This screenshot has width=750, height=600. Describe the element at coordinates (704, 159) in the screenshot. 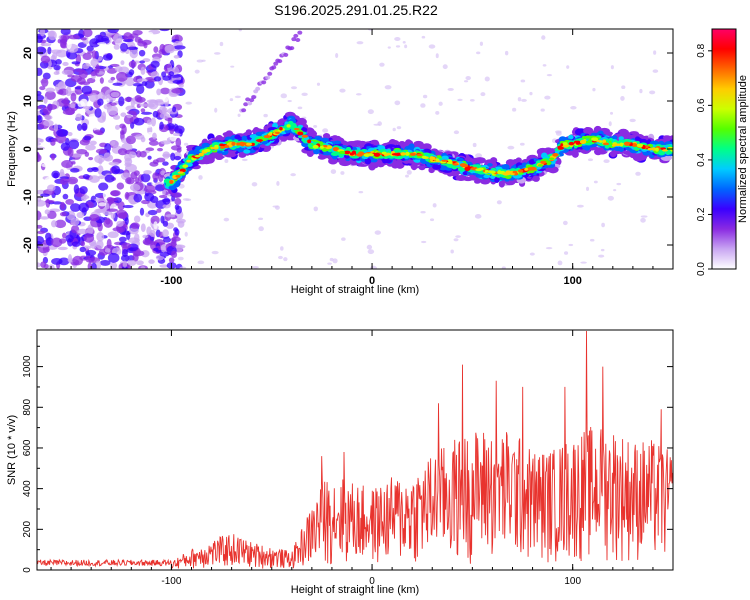

I see `colorbar-ticks: 0.00.20.40.60.8` at that location.